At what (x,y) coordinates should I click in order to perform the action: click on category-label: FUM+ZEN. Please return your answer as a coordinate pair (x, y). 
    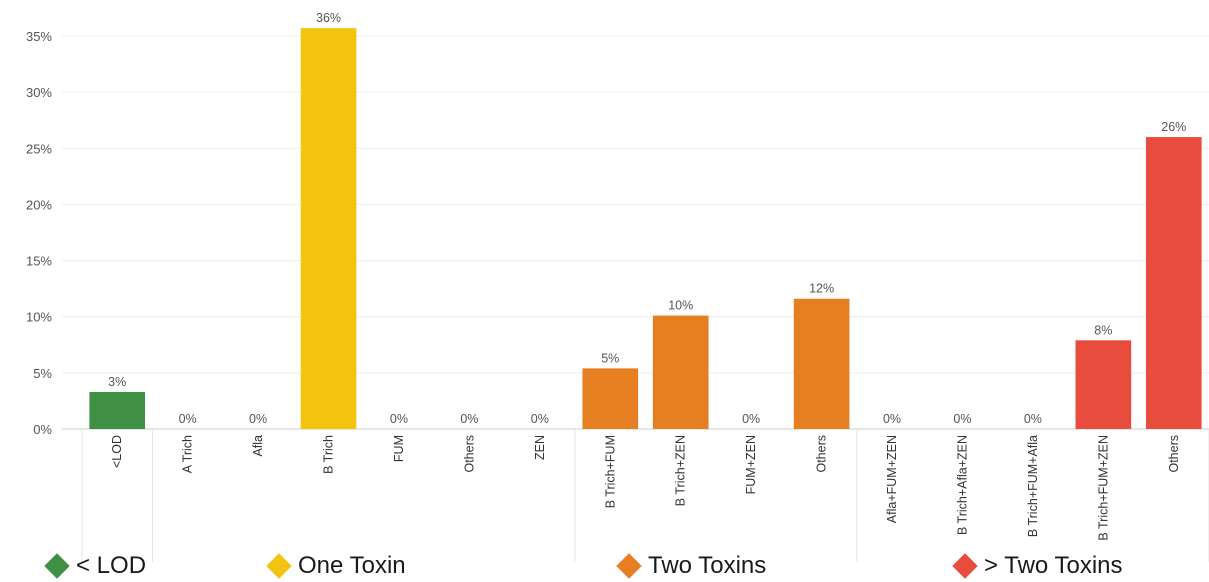
    Looking at the image, I should click on (751, 464).